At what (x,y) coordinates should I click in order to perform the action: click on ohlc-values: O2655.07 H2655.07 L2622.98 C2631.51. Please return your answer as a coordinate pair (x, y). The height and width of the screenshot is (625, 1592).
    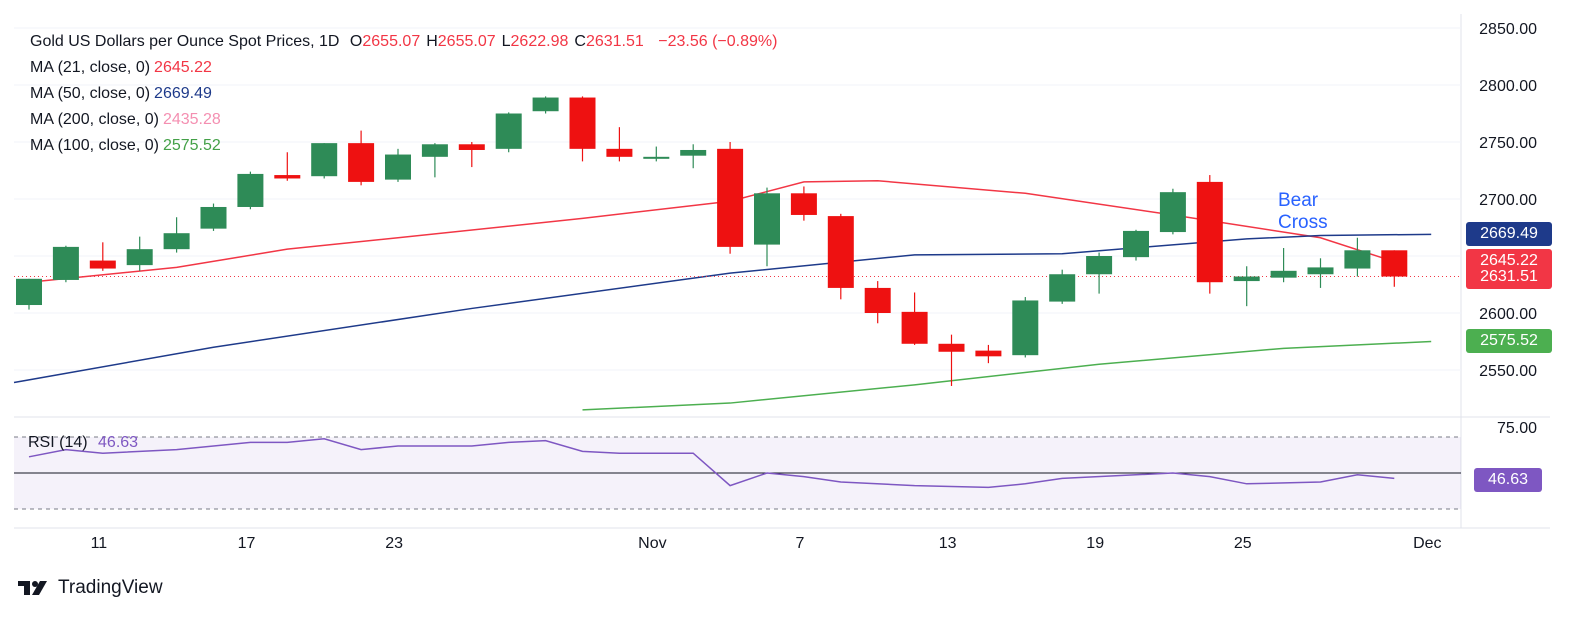
    Looking at the image, I should click on (494, 41).